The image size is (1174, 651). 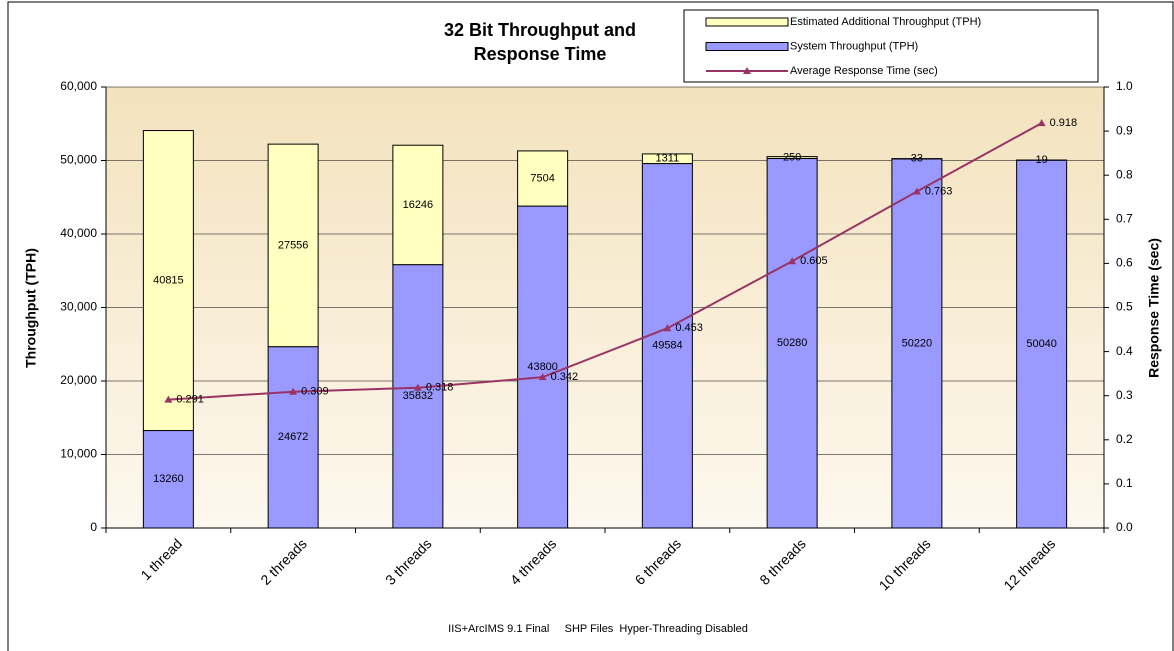 I want to click on x-tick-label: 2 threads, so click(x=283, y=561).